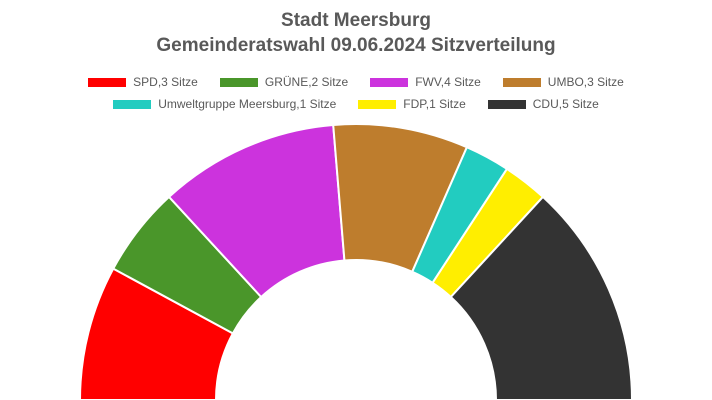 The height and width of the screenshot is (400, 712). I want to click on slice-cdu, so click(541, 297).